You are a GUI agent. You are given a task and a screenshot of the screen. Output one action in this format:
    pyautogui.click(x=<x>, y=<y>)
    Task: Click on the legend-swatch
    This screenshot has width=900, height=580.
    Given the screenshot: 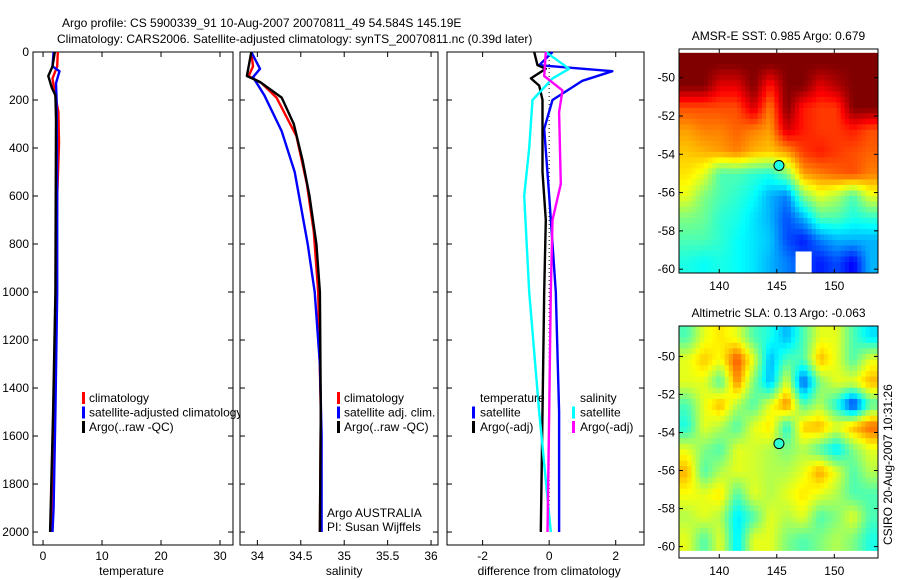 What is the action you would take?
    pyautogui.click(x=473, y=427)
    